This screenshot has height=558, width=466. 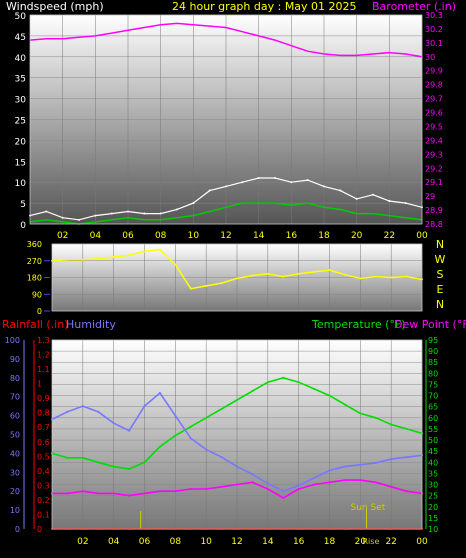 I want to click on temperature-y-tick-label: 75, so click(x=433, y=384).